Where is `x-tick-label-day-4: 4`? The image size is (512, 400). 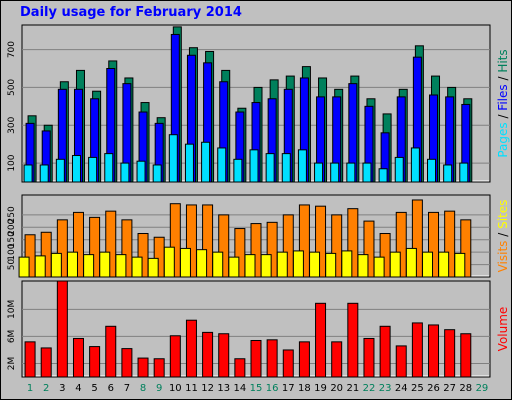
x-tick-label-day-4: 4 is located at coordinates (78, 388).